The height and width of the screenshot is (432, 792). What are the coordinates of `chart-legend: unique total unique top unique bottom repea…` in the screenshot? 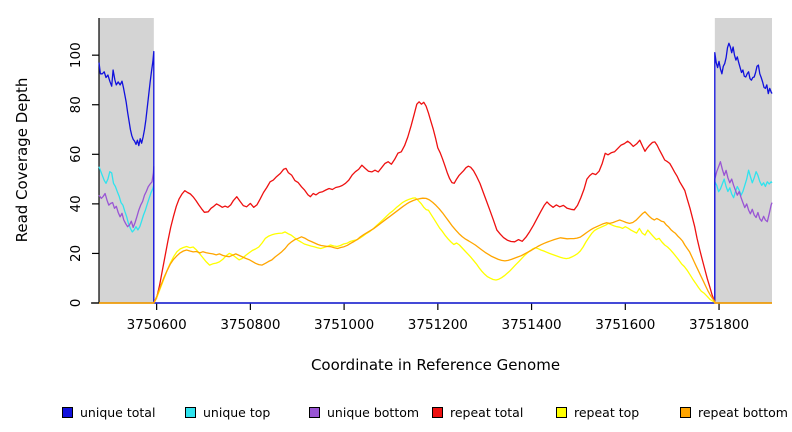 It's located at (396, 413).